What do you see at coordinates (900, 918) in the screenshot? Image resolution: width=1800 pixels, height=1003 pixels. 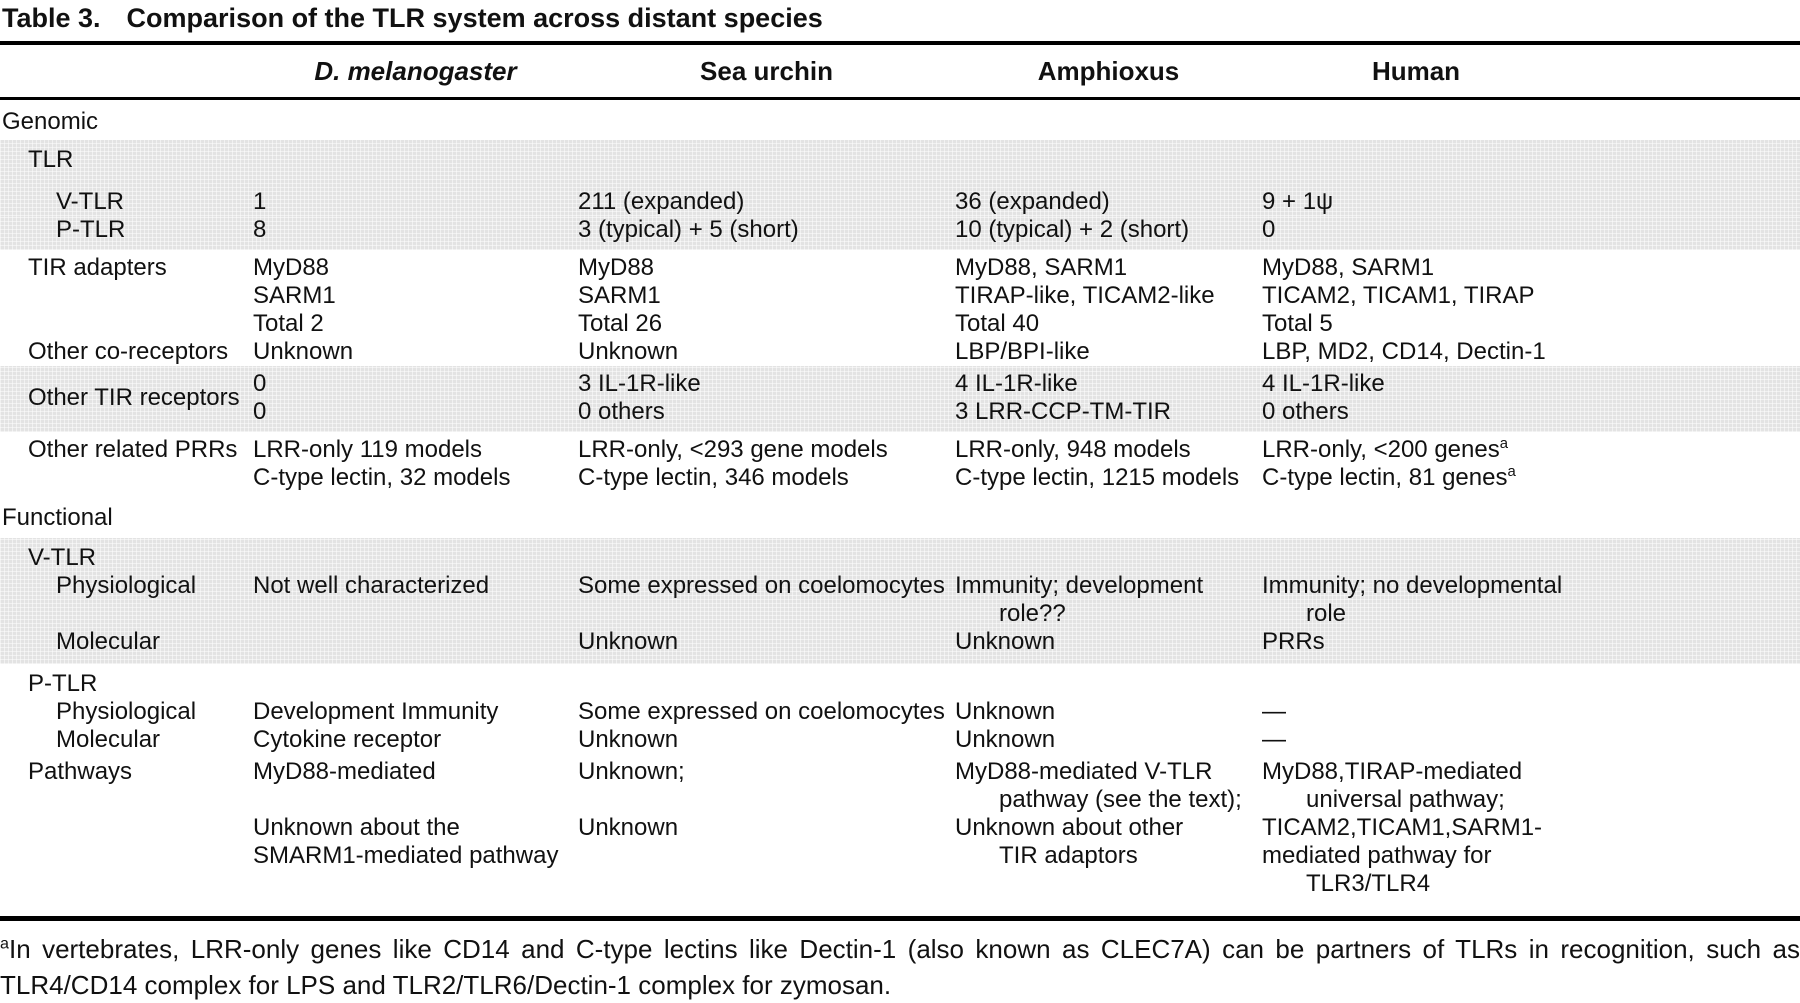 I see `rule-above-footnote` at bounding box center [900, 918].